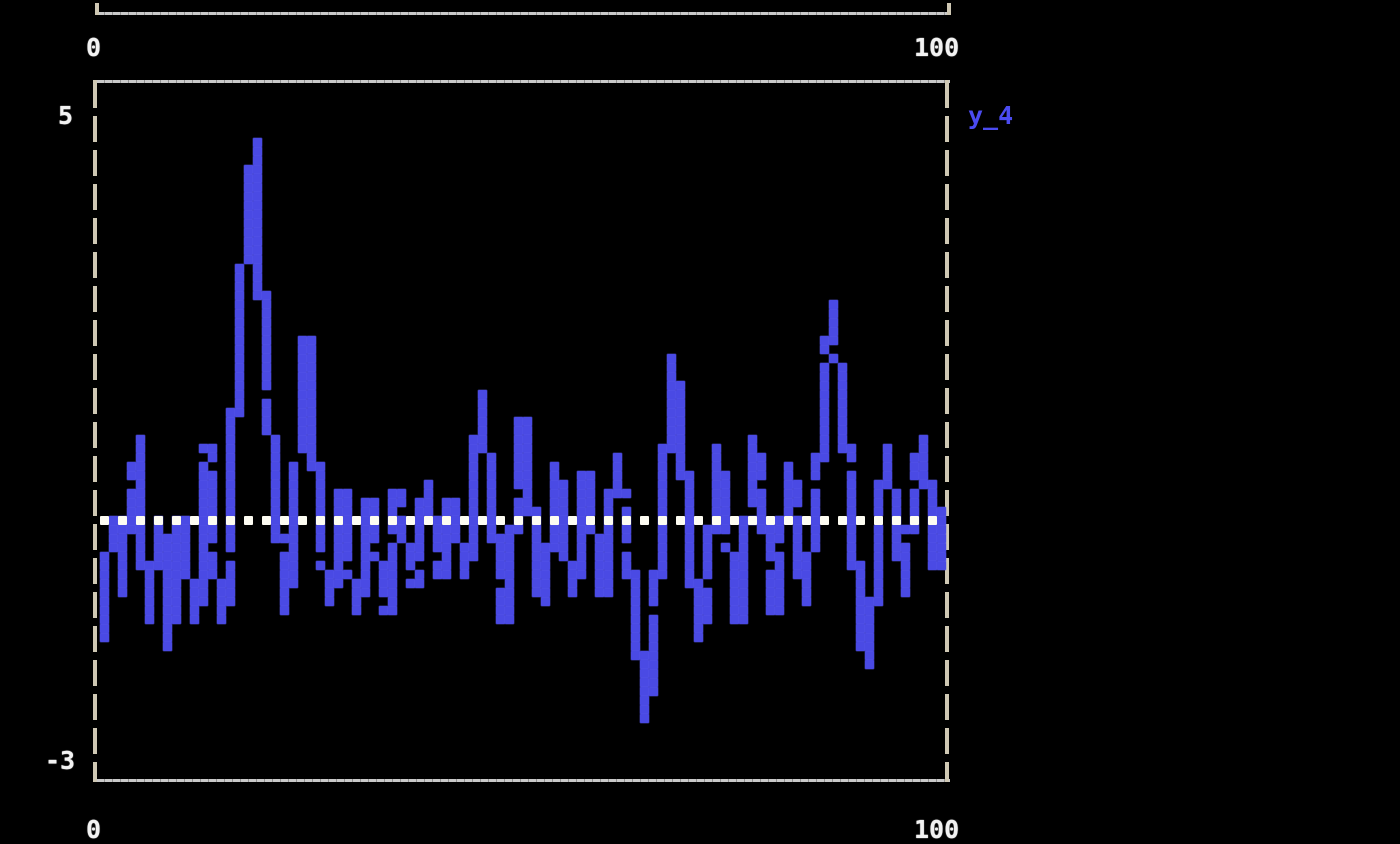 The image size is (1400, 844). Describe the element at coordinates (947, 776) in the screenshot. I see `main-panel-bottom-right-corner` at that location.